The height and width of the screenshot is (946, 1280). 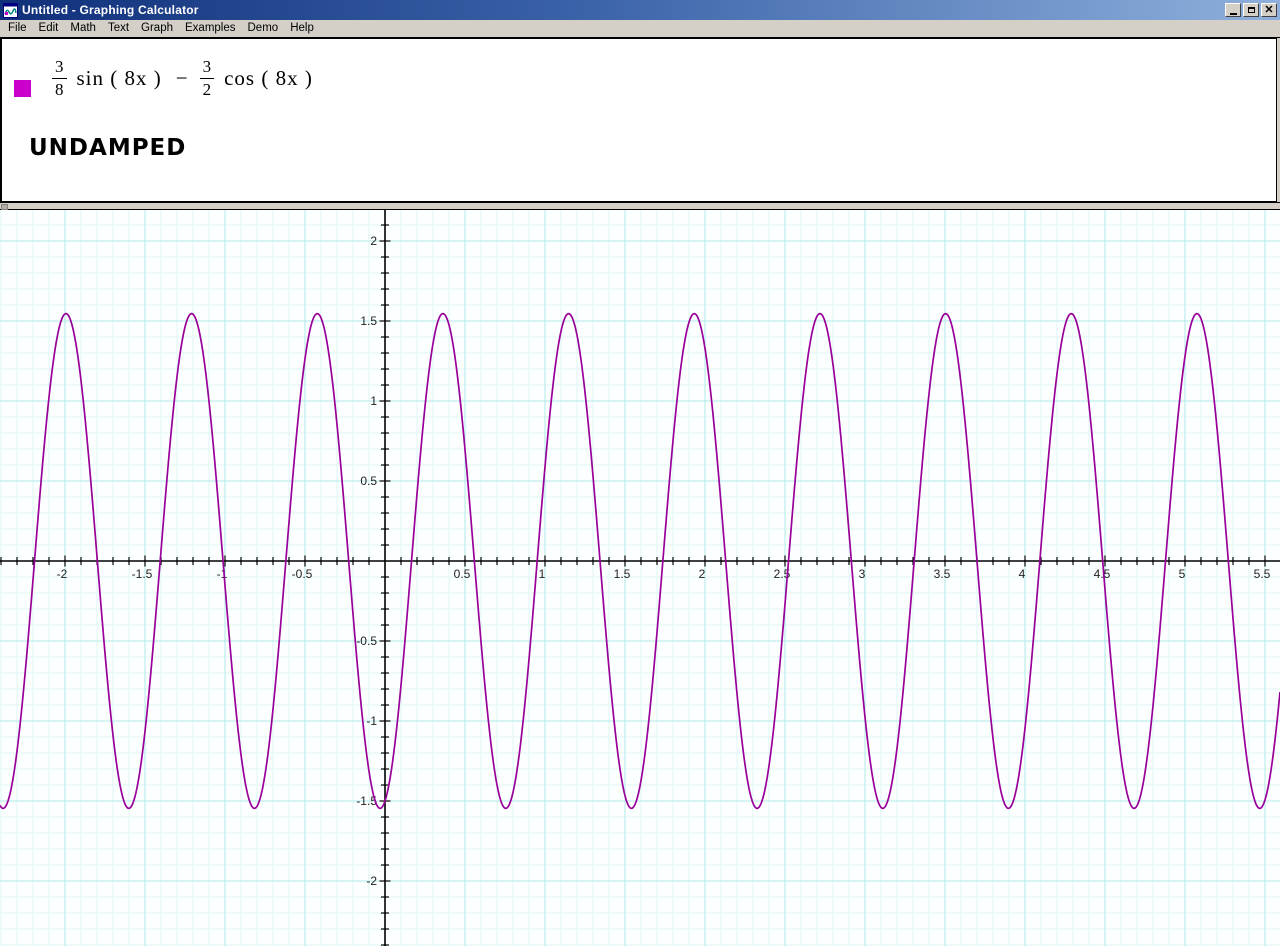 What do you see at coordinates (110, 10) in the screenshot?
I see `window-title: Untitled - Graphing Calculator` at bounding box center [110, 10].